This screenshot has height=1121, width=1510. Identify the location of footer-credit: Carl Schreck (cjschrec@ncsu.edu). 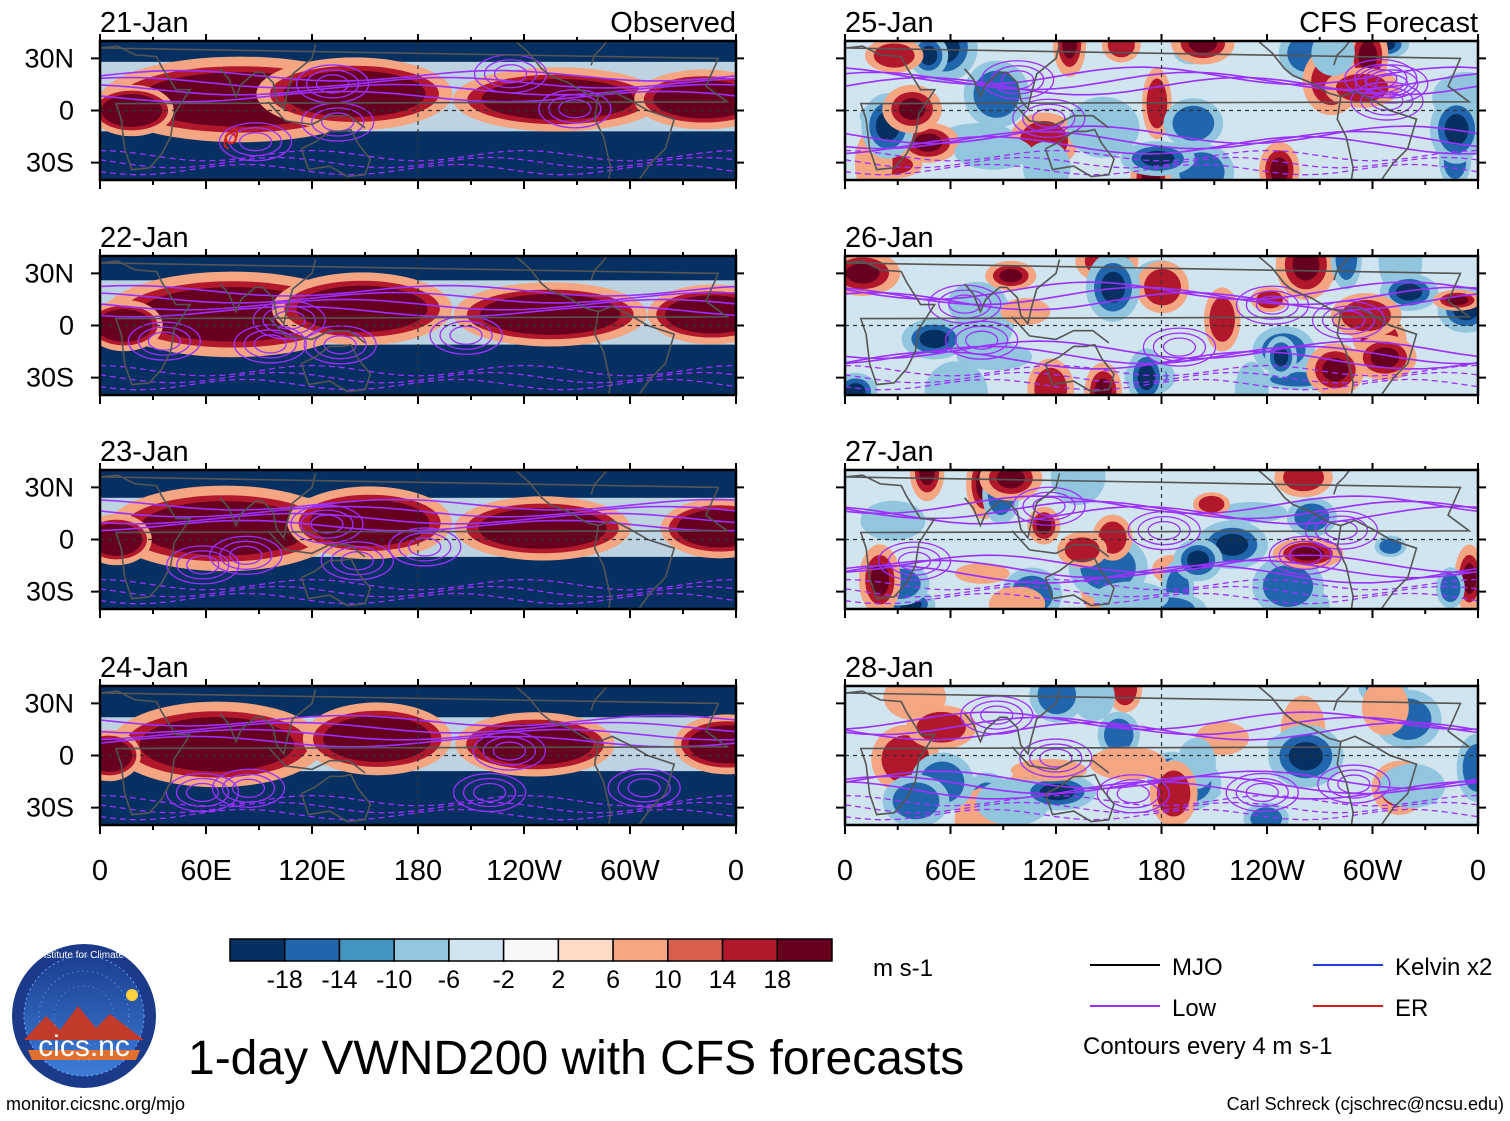
(1365, 1104).